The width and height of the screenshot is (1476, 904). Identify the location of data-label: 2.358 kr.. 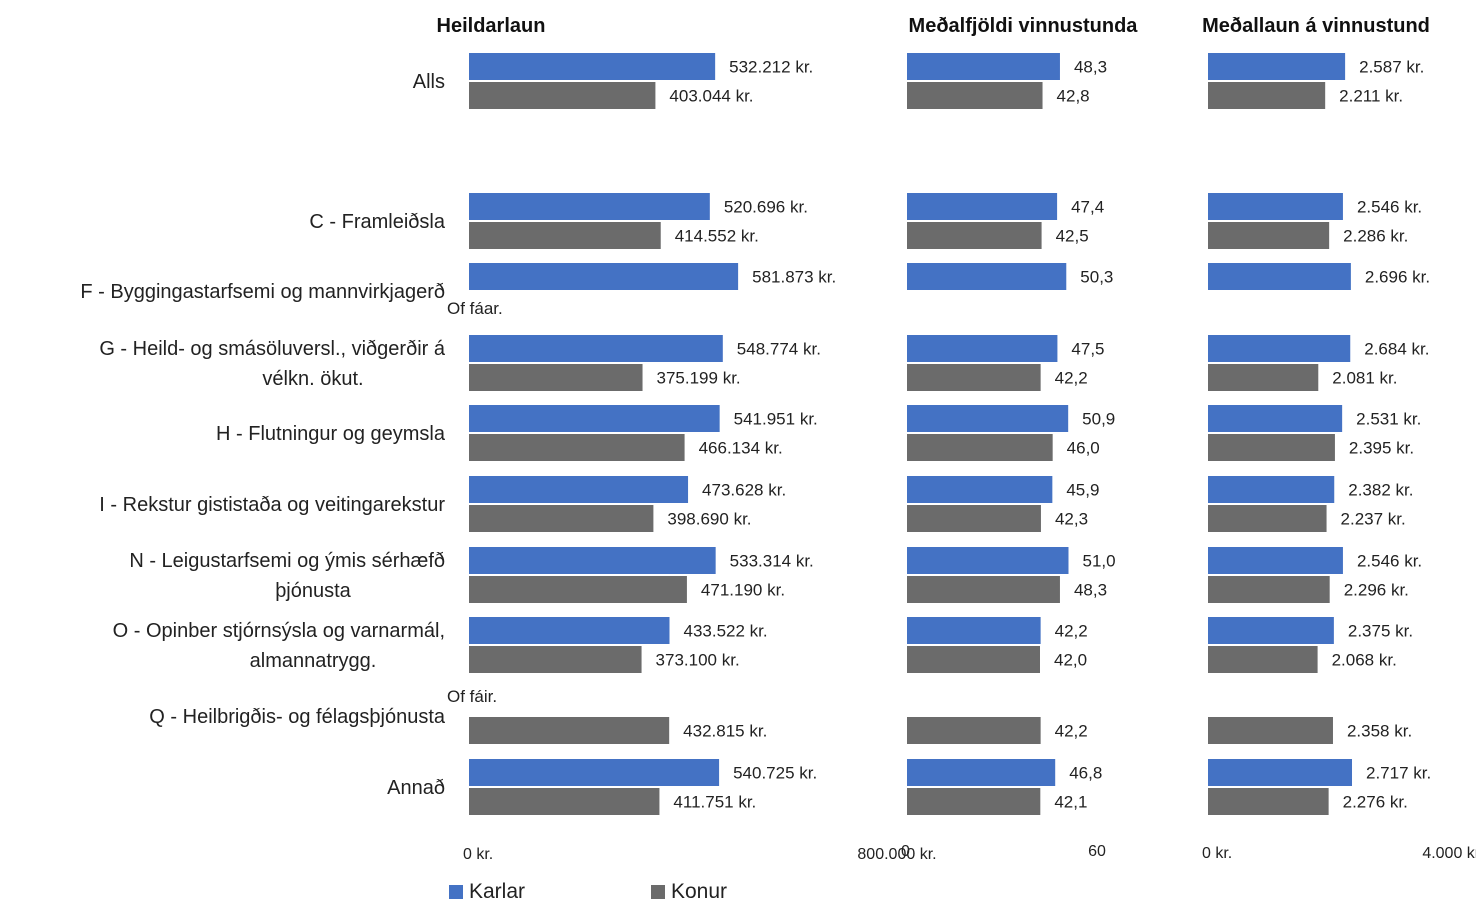
(1379, 731).